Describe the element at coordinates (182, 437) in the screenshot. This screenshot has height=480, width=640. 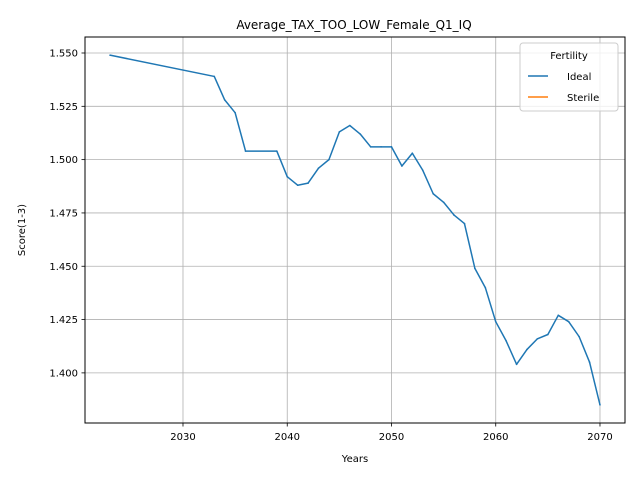
I see `x-tick-label: 2030` at that location.